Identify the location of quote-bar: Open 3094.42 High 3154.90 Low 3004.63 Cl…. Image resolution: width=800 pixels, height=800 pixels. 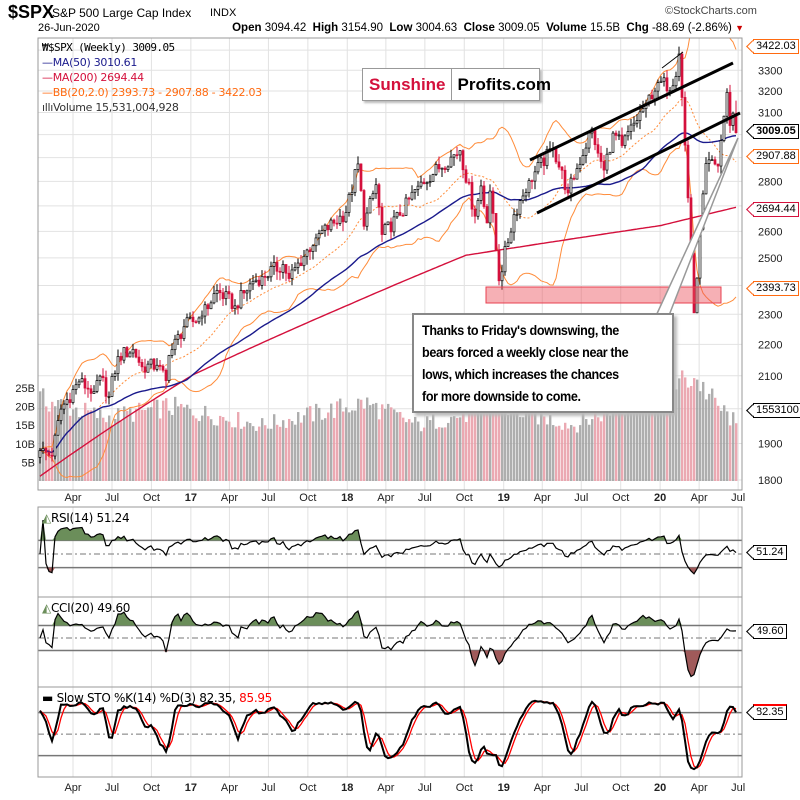
(488, 28).